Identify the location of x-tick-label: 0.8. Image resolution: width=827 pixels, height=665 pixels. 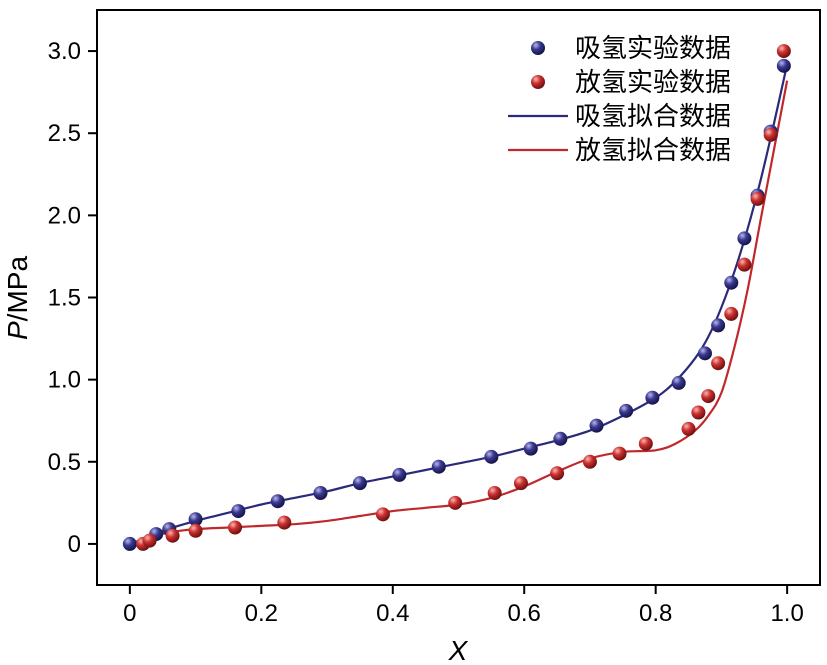
(655, 613).